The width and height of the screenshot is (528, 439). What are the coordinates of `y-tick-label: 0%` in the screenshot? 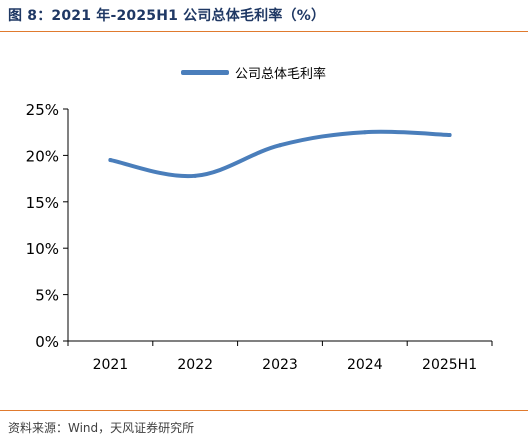 It's located at (47, 342).